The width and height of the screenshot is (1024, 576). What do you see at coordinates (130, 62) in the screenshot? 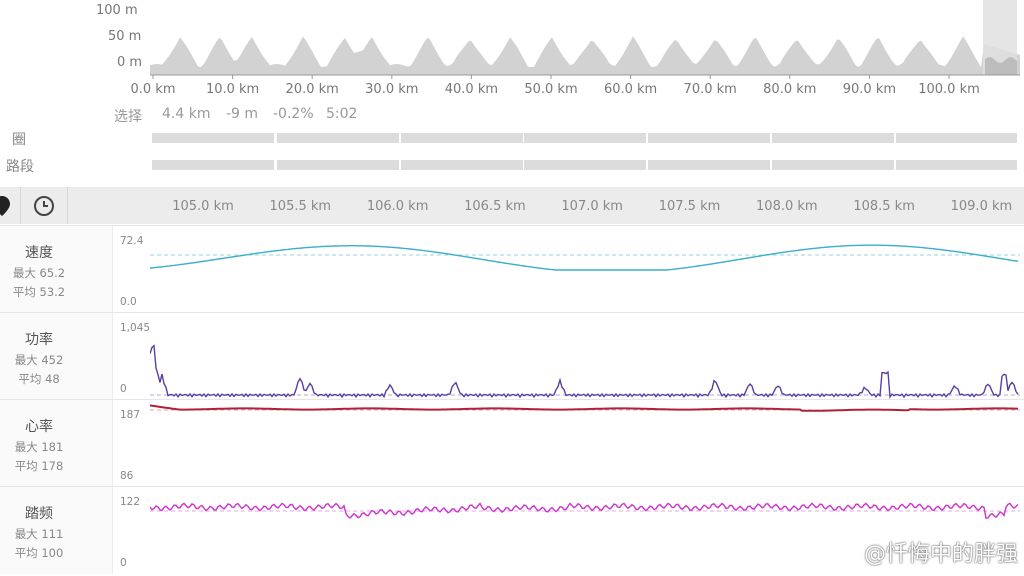
I see `y-label-0m: 0 m` at bounding box center [130, 62].